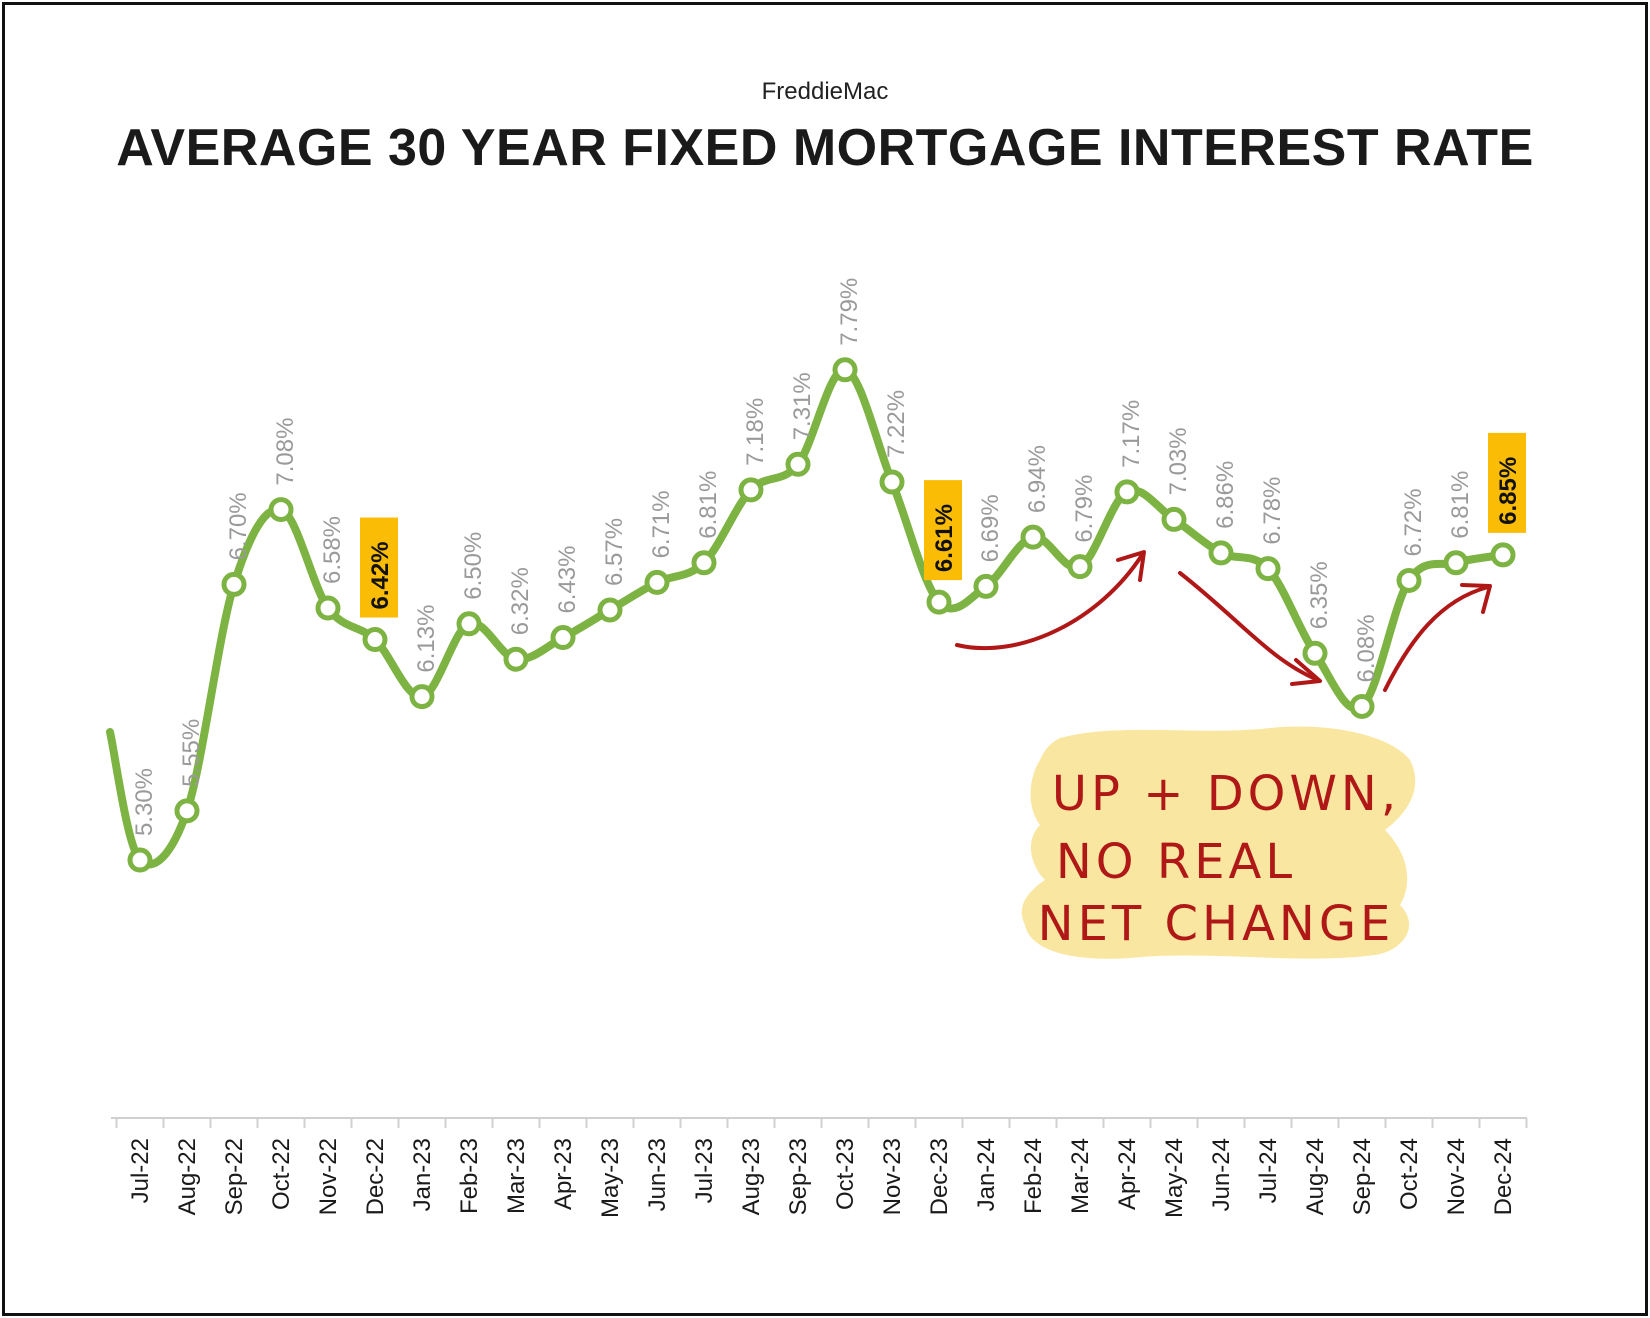 The width and height of the screenshot is (1650, 1318). I want to click on x-tick-label: Aug-23, so click(751, 1176).